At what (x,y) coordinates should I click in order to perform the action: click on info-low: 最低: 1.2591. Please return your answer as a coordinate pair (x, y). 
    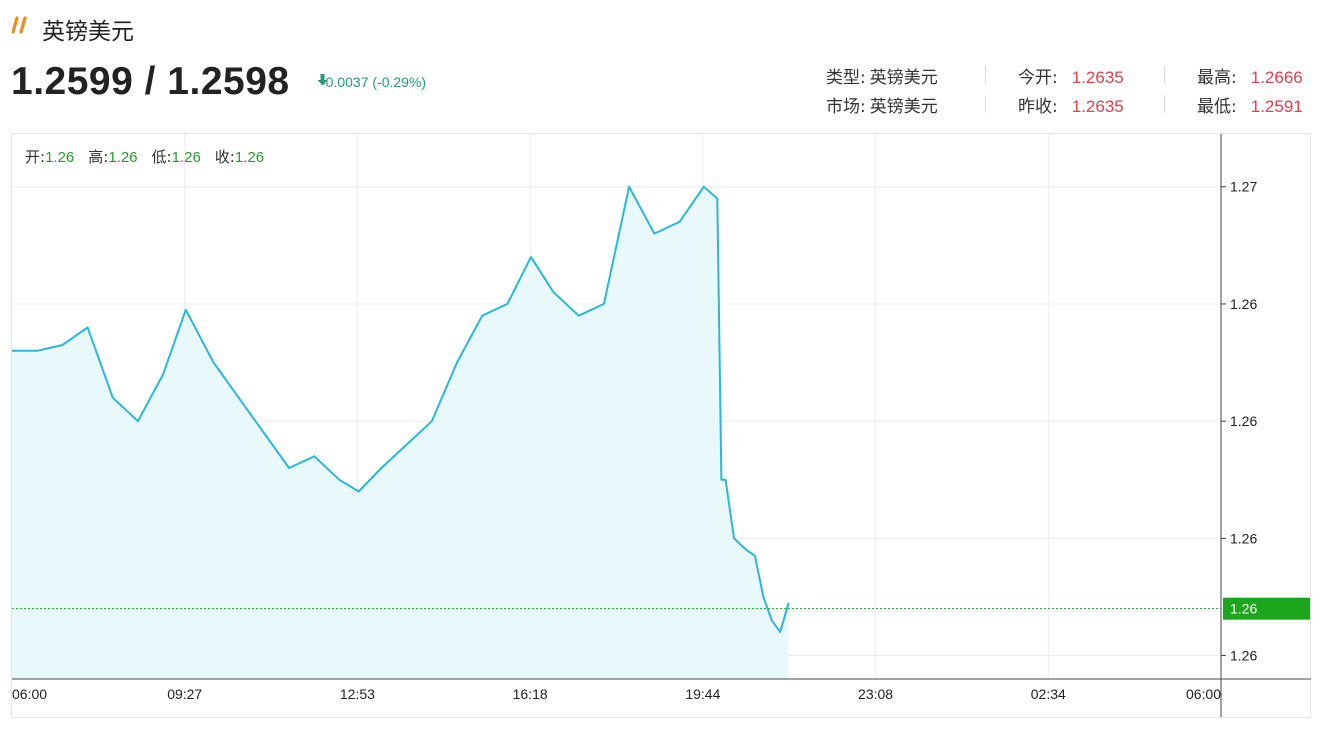
    Looking at the image, I should click on (1250, 104).